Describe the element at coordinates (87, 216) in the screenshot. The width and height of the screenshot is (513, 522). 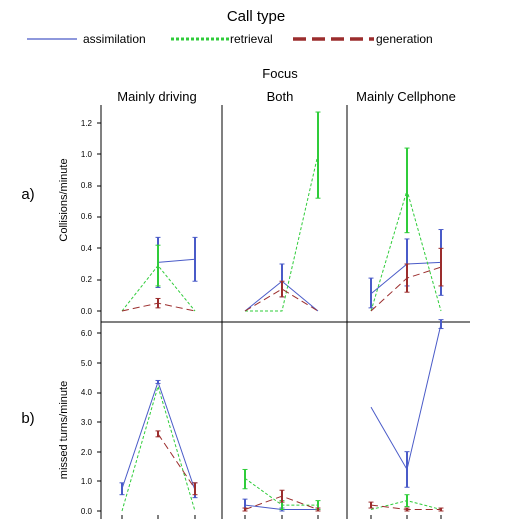
I see `y-tick-label: 0.6` at that location.